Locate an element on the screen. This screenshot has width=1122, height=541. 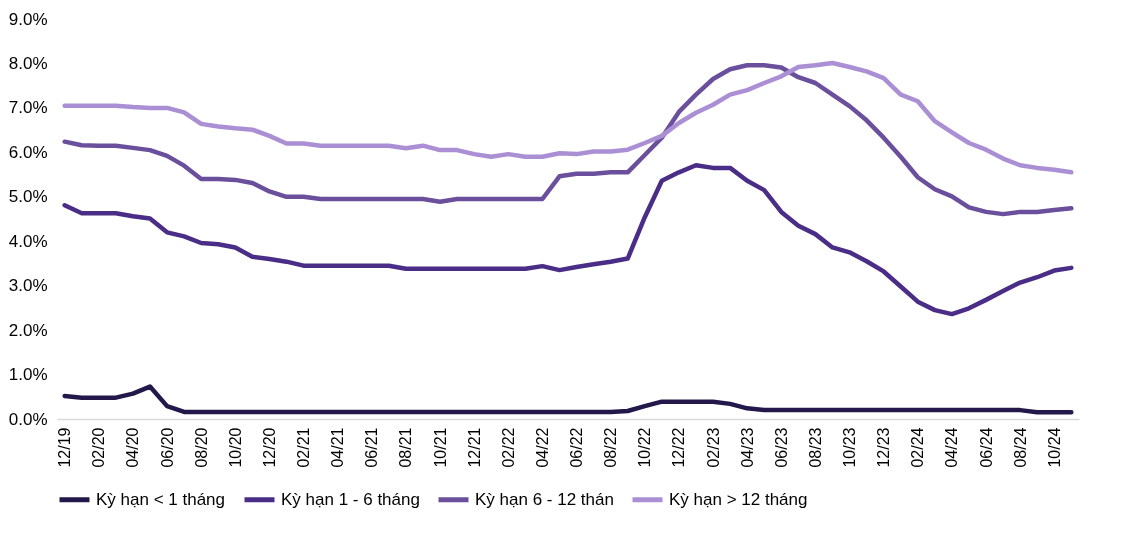
legend-label: Kỳ hạn > 12 tháng is located at coordinates (738, 499).